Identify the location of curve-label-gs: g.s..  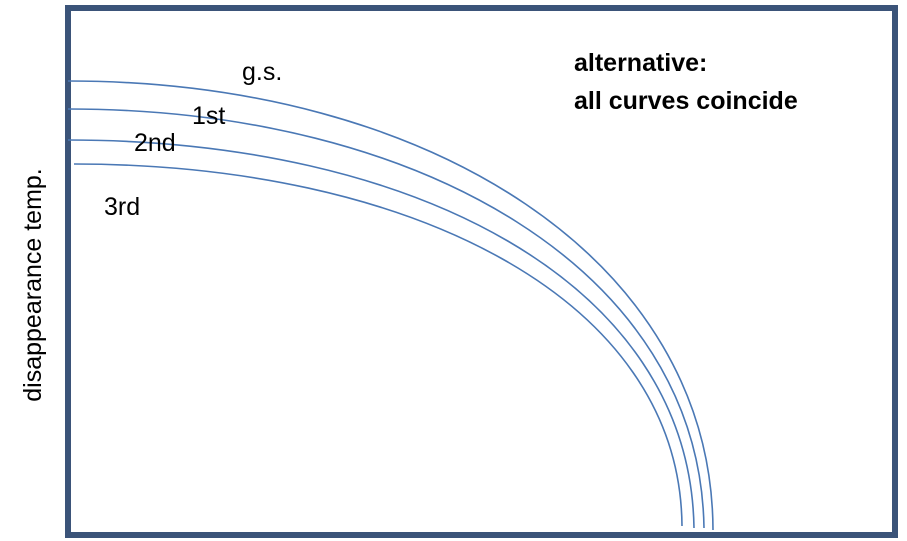
(262, 72).